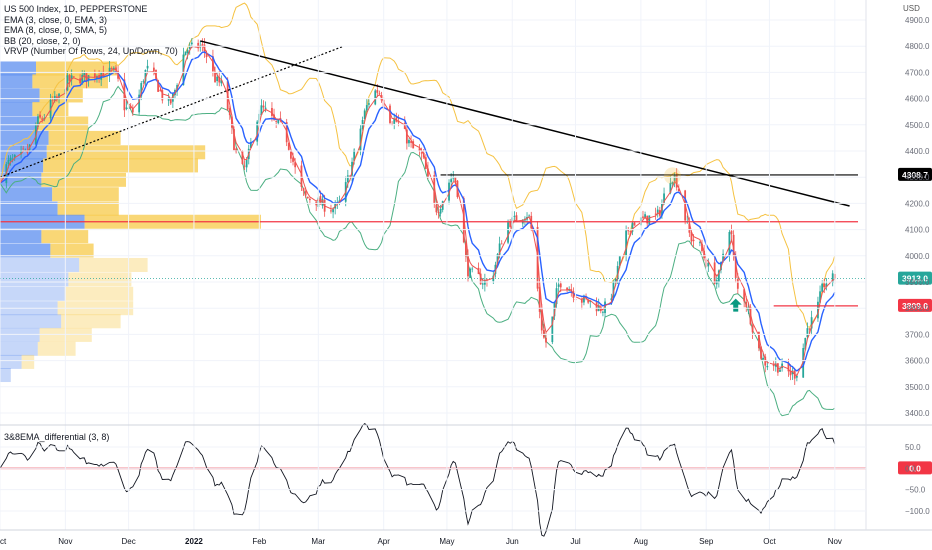 The width and height of the screenshot is (932, 550). Describe the element at coordinates (56, 30) in the screenshot. I see `legend-ema-slow: EMA (8, close, 0, SMA, 5)` at that location.